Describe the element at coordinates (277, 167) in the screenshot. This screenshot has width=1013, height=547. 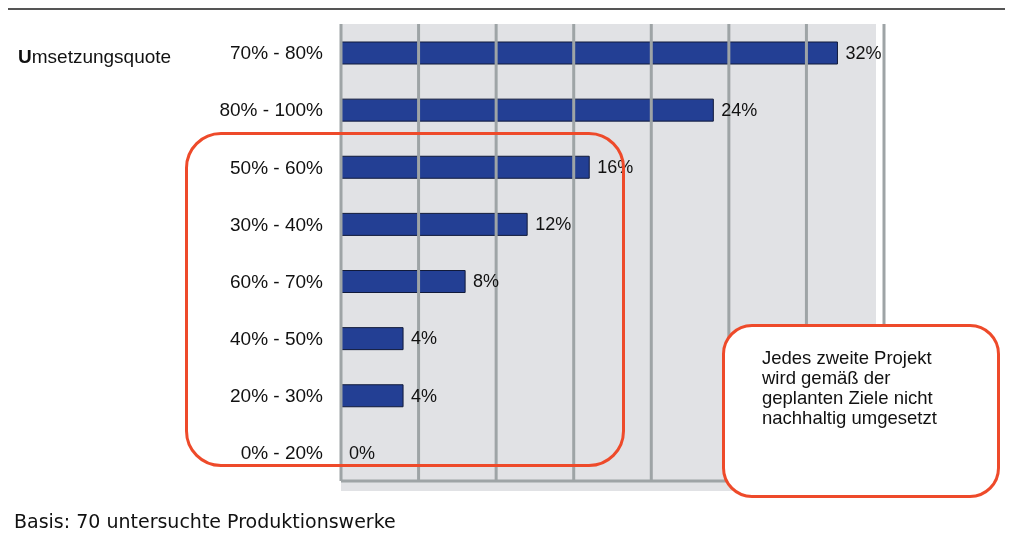
I see `y-tick-label: 50% - 60%` at that location.